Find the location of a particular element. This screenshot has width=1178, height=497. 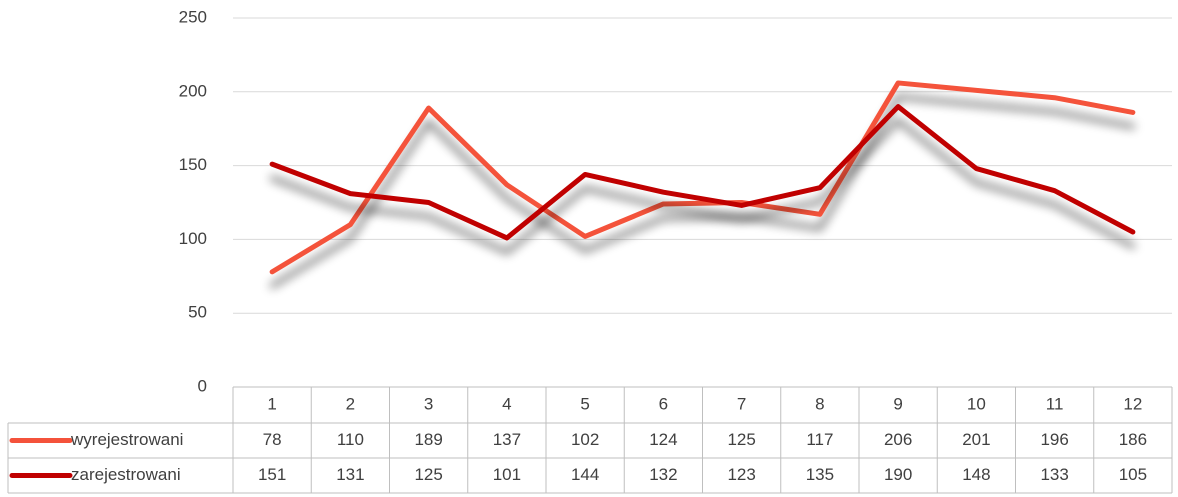

y-tick-label: 100 is located at coordinates (193, 238).